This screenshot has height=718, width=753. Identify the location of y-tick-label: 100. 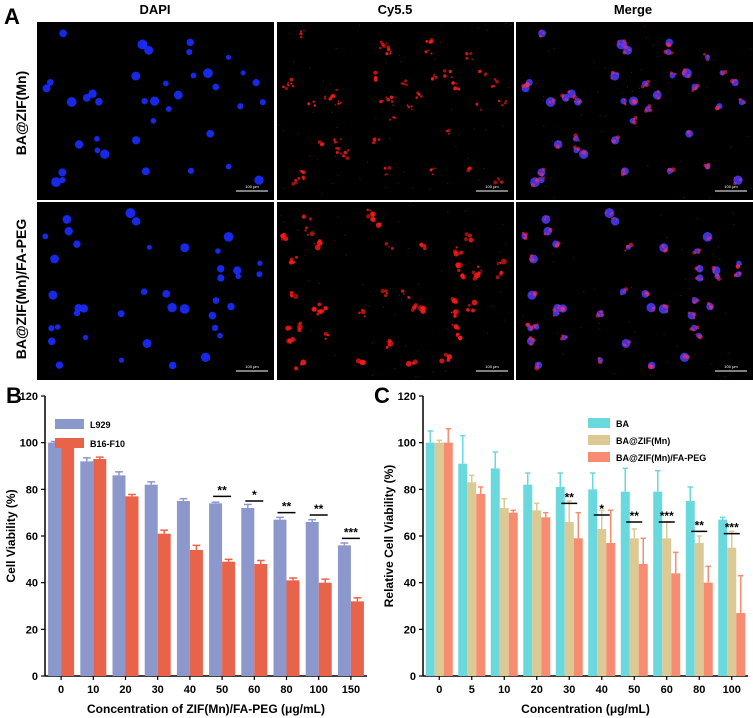
(407, 444).